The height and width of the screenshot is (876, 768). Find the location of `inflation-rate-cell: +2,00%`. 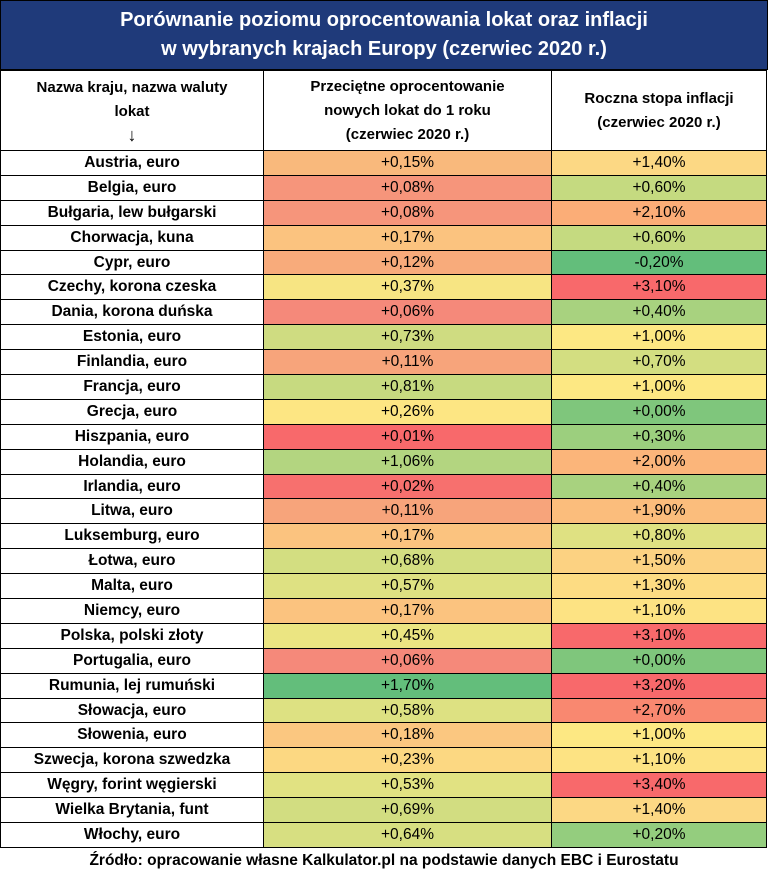

inflation-rate-cell: +2,00% is located at coordinates (659, 461).